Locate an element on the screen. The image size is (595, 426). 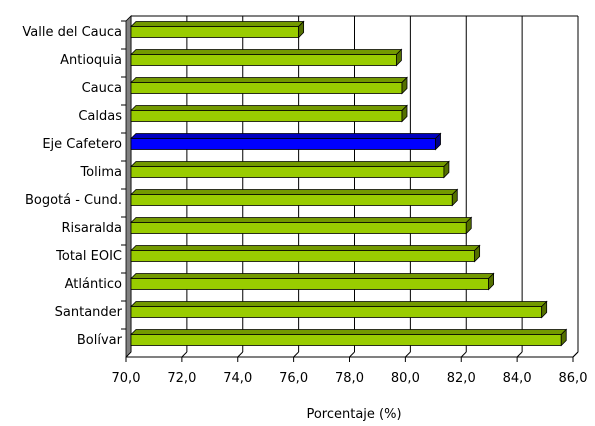
x-tick-label: 82,0 is located at coordinates (461, 378).